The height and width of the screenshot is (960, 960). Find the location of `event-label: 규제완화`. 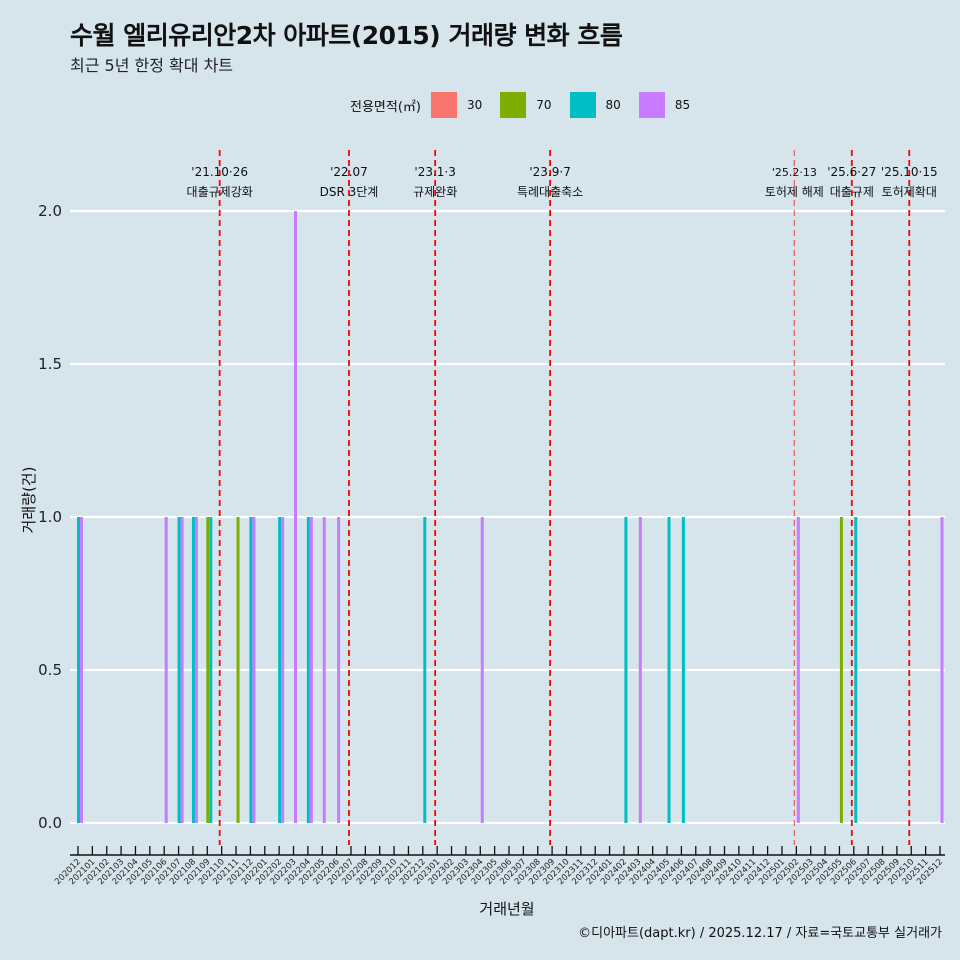

event-label: 규제완화 is located at coordinates (435, 192).